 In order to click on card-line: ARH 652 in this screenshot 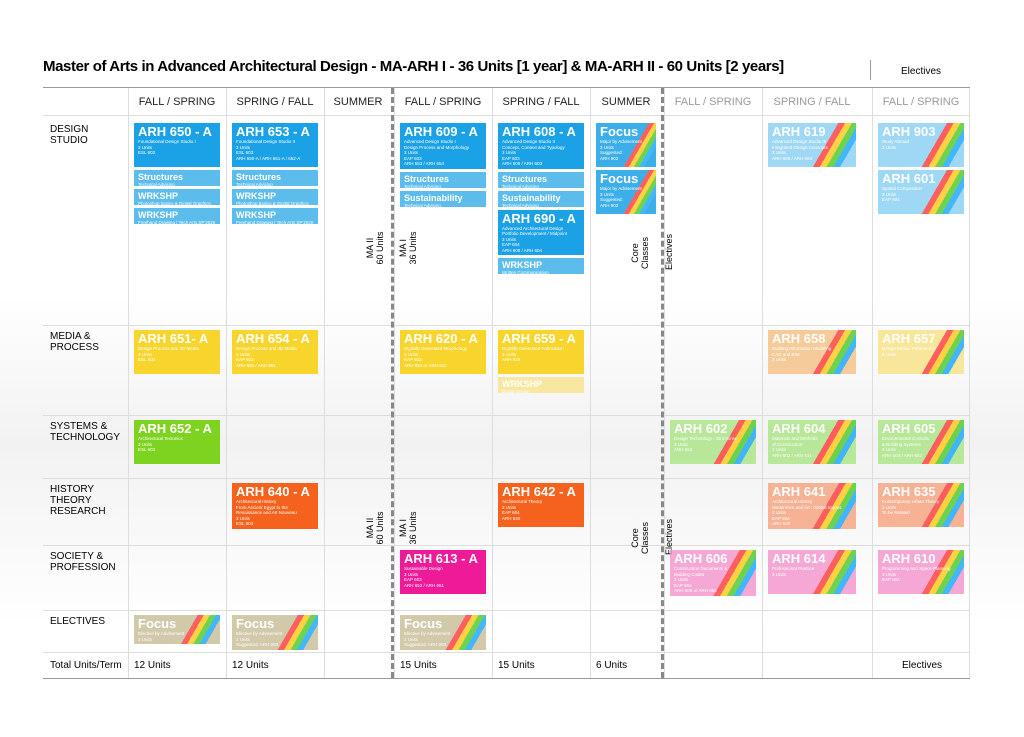, I will do `click(683, 449)`.